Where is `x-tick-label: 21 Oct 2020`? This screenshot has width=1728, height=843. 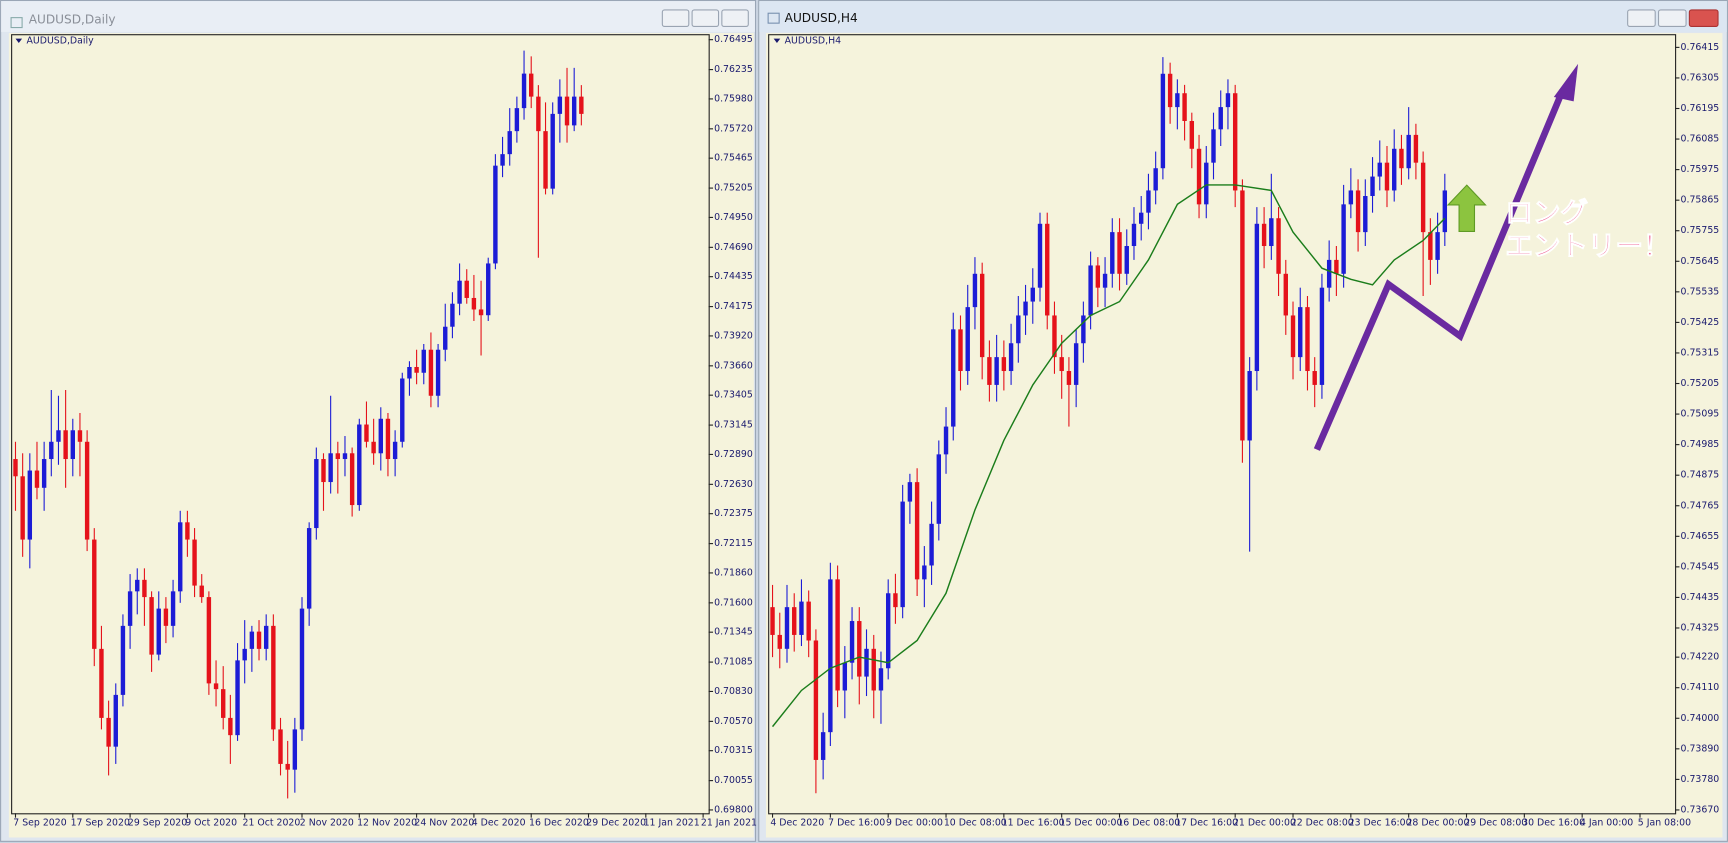 x-tick-label: 21 Oct 2020 is located at coordinates (271, 823).